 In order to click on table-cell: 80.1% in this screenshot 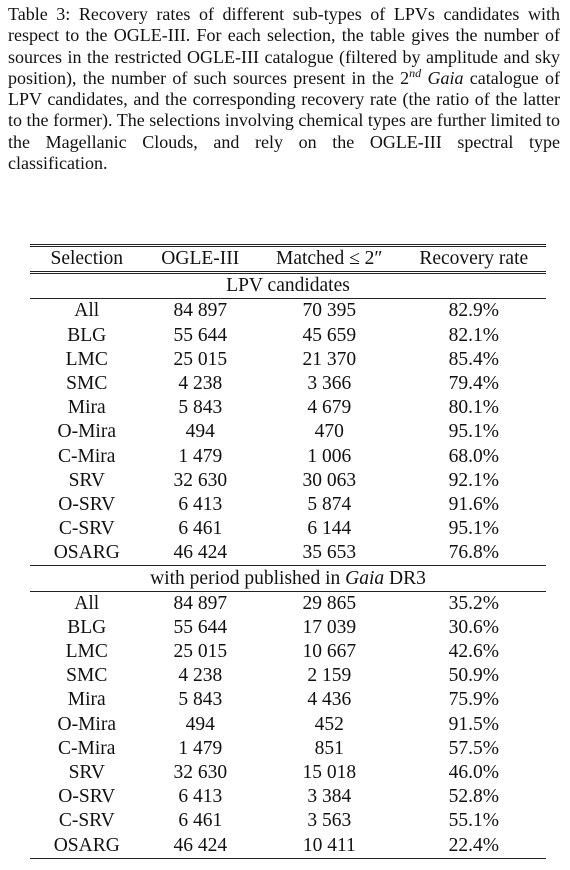, I will do `click(473, 408)`.